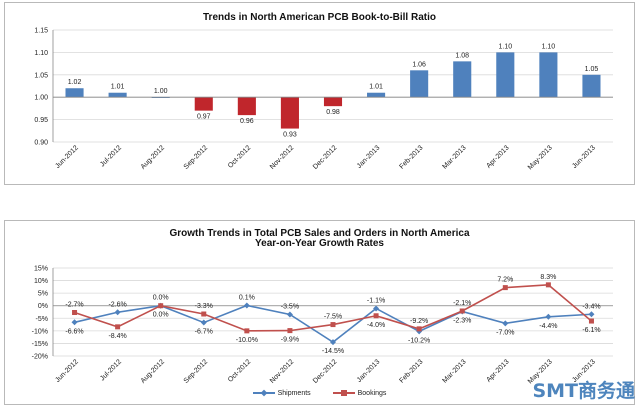 Image resolution: width=641 pixels, height=407 pixels. I want to click on x-tick-label: Dec-2012, so click(325, 371).